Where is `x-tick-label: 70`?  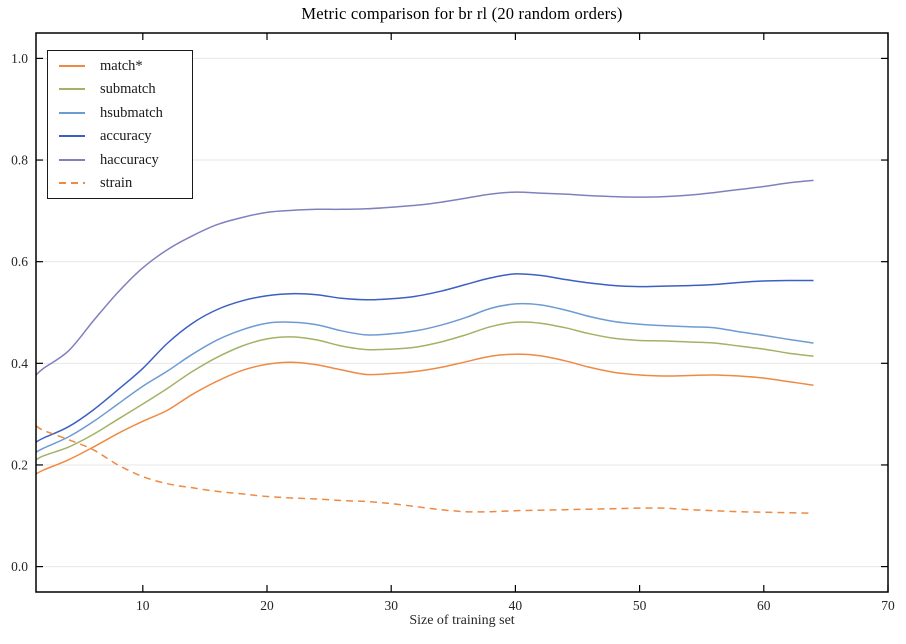 x-tick-label: 70 is located at coordinates (888, 605).